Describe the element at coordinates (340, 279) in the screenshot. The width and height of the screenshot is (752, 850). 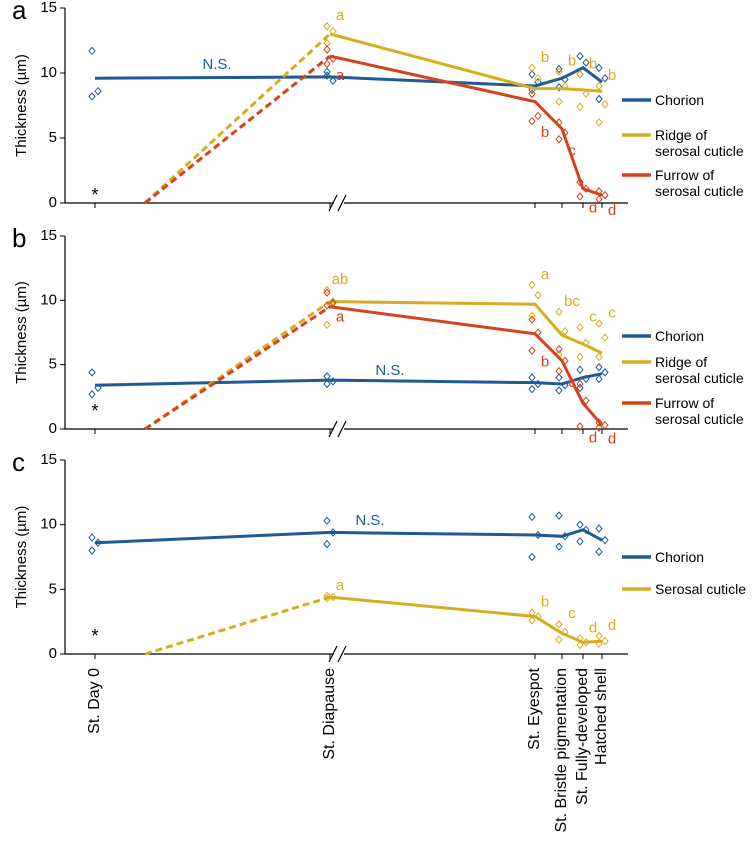
I see `significance-letter: ab` at that location.